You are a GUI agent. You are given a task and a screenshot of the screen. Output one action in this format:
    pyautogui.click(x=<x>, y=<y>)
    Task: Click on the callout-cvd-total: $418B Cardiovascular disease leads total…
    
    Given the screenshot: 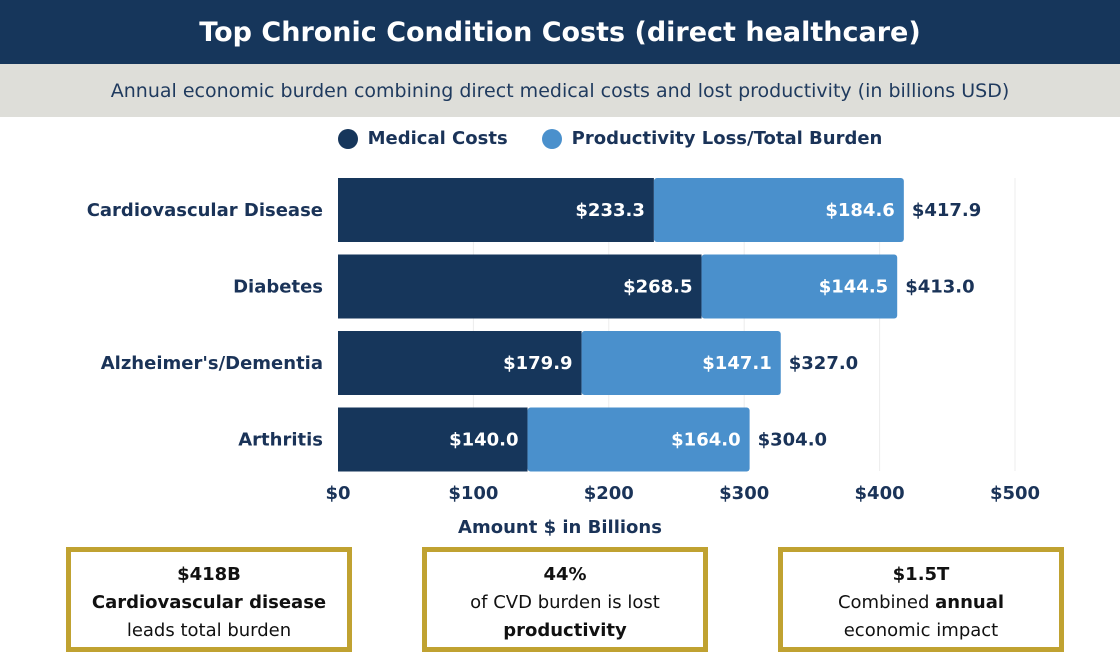 What is the action you would take?
    pyautogui.click(x=209, y=599)
    